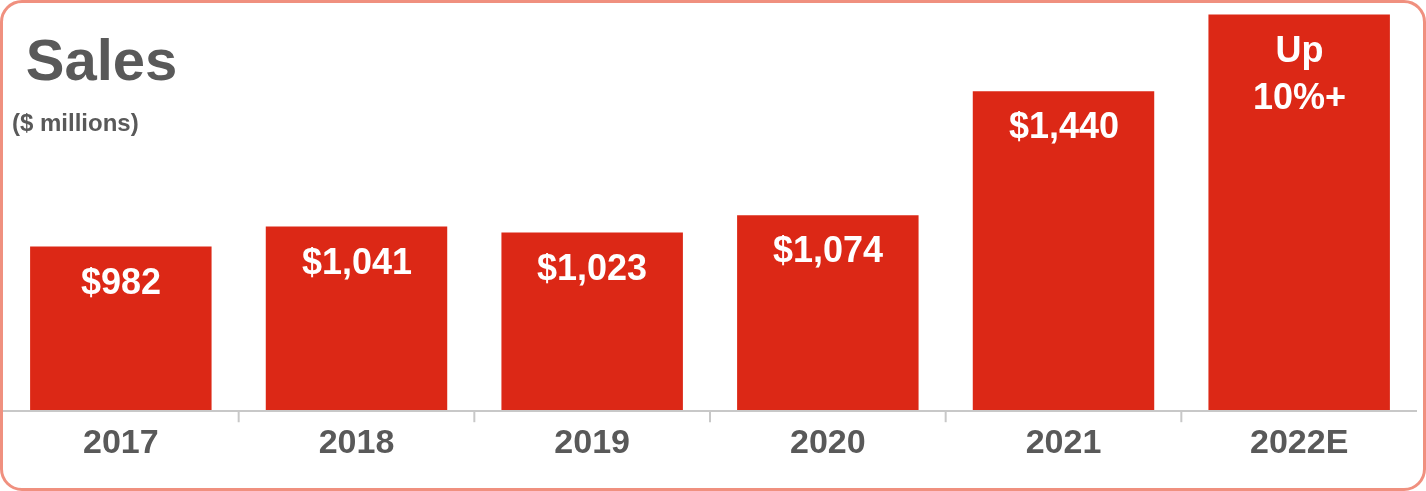 The width and height of the screenshot is (1426, 491). I want to click on data-label: $1,074, so click(828, 249).